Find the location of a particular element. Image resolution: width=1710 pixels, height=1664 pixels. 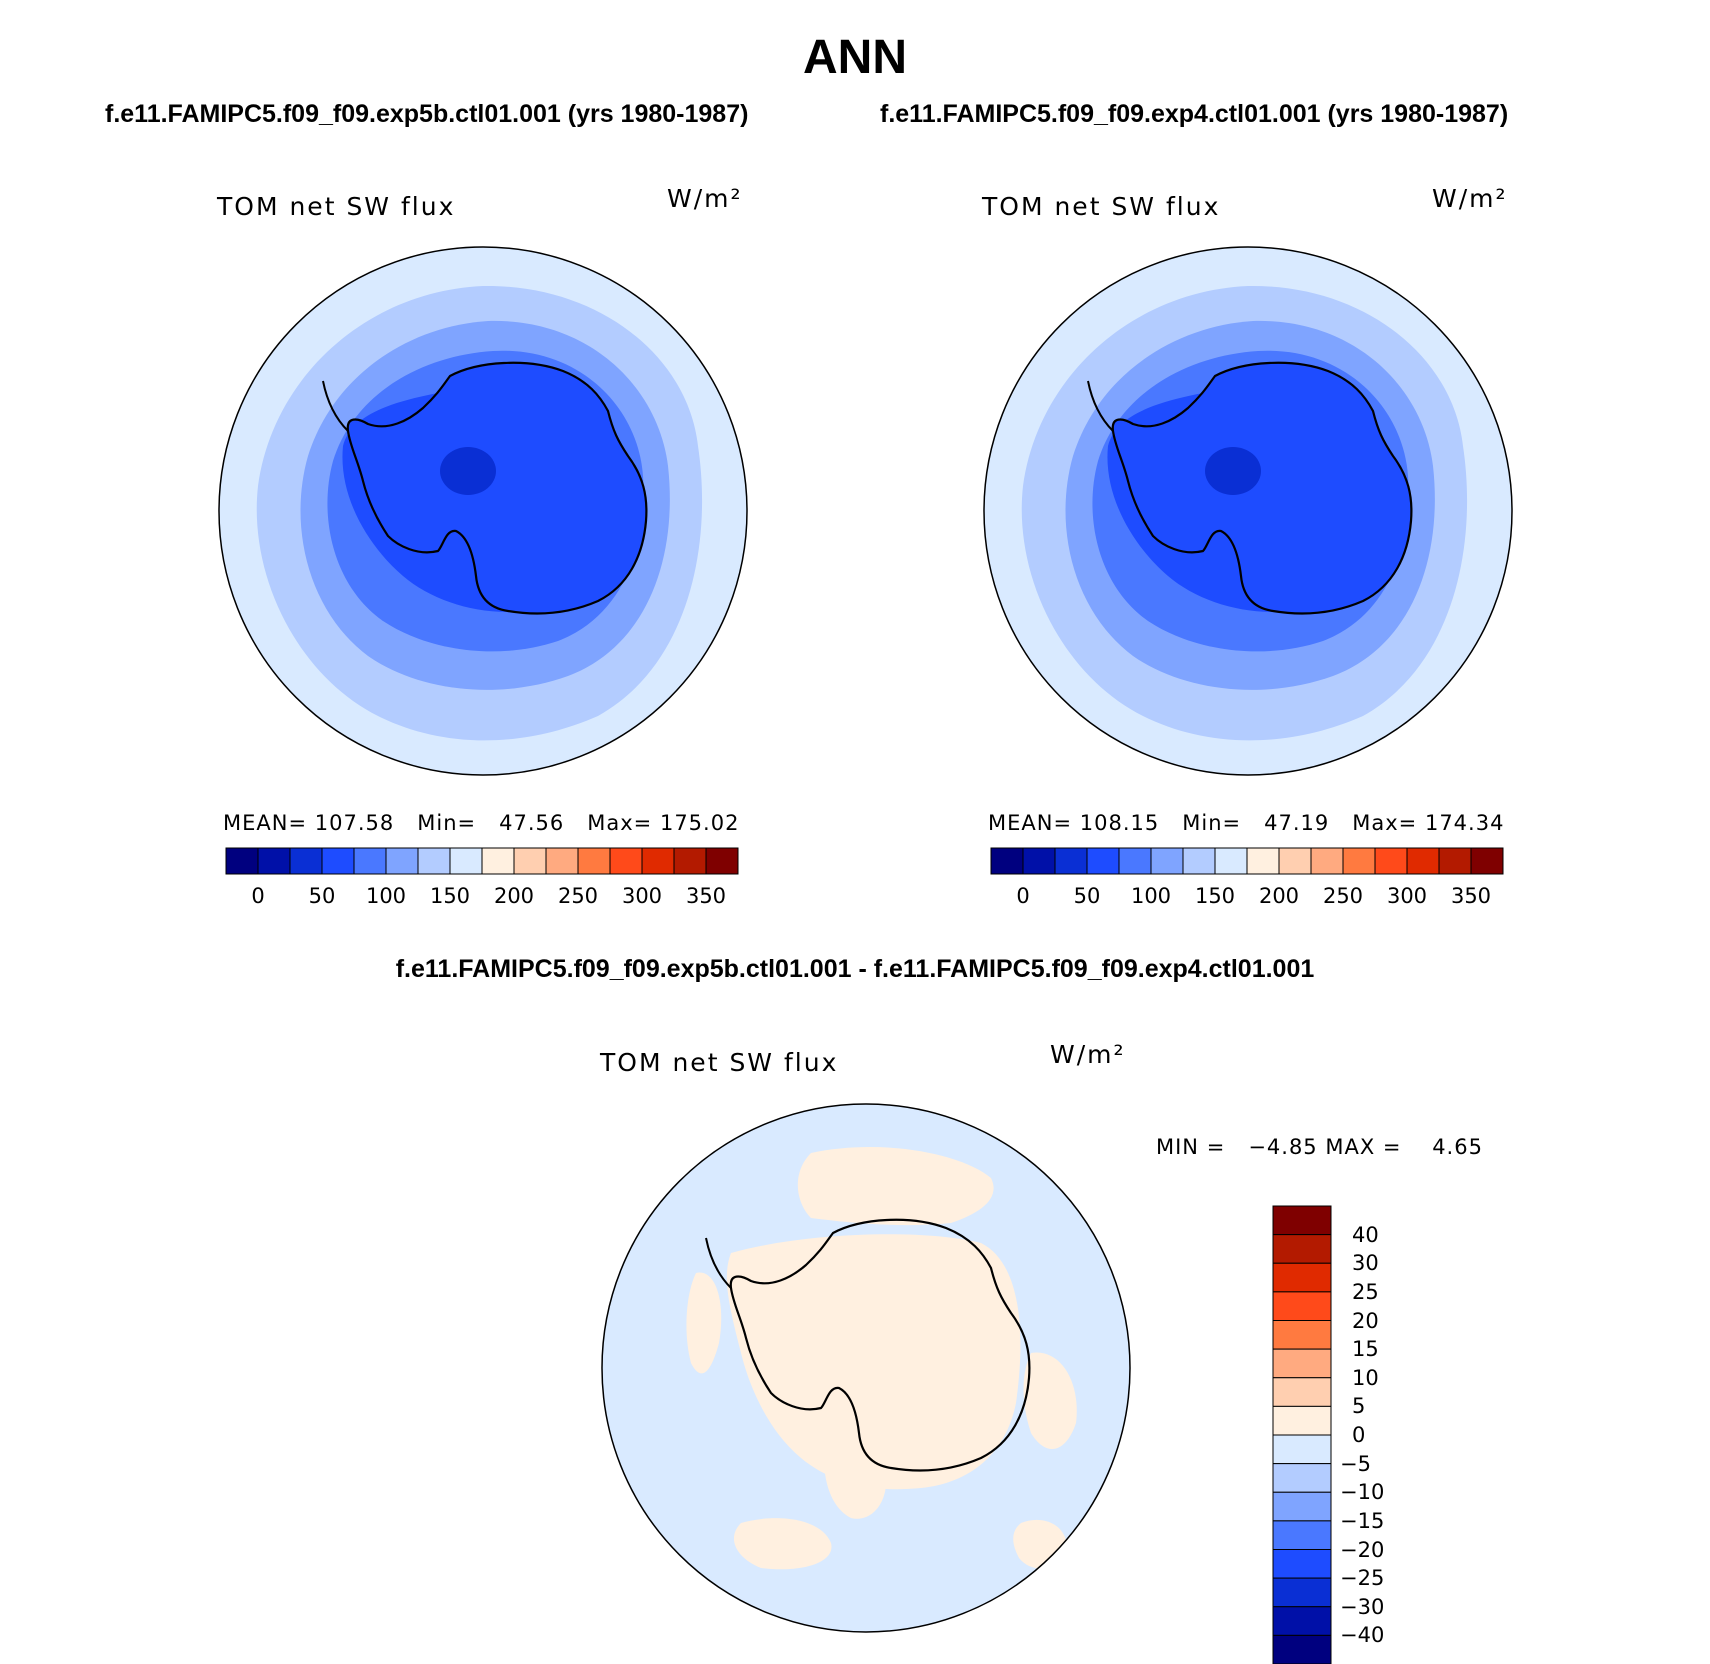

colorbar-tick-label: 25 is located at coordinates (1365, 1291).